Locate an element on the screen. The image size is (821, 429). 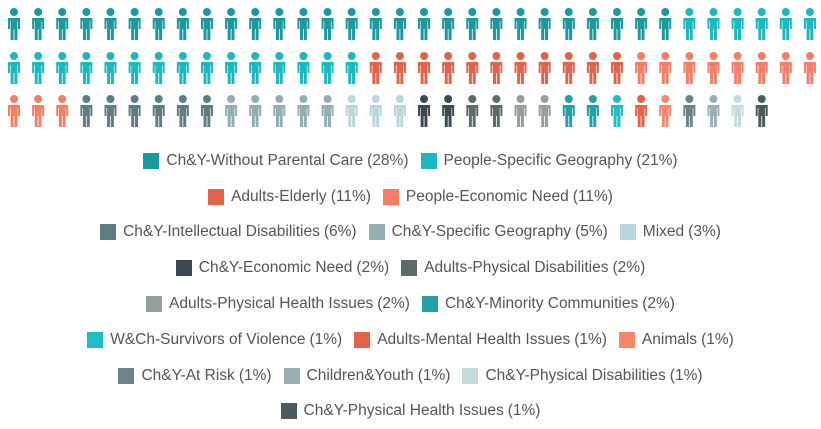
legend-value: (6%) is located at coordinates (340, 232).